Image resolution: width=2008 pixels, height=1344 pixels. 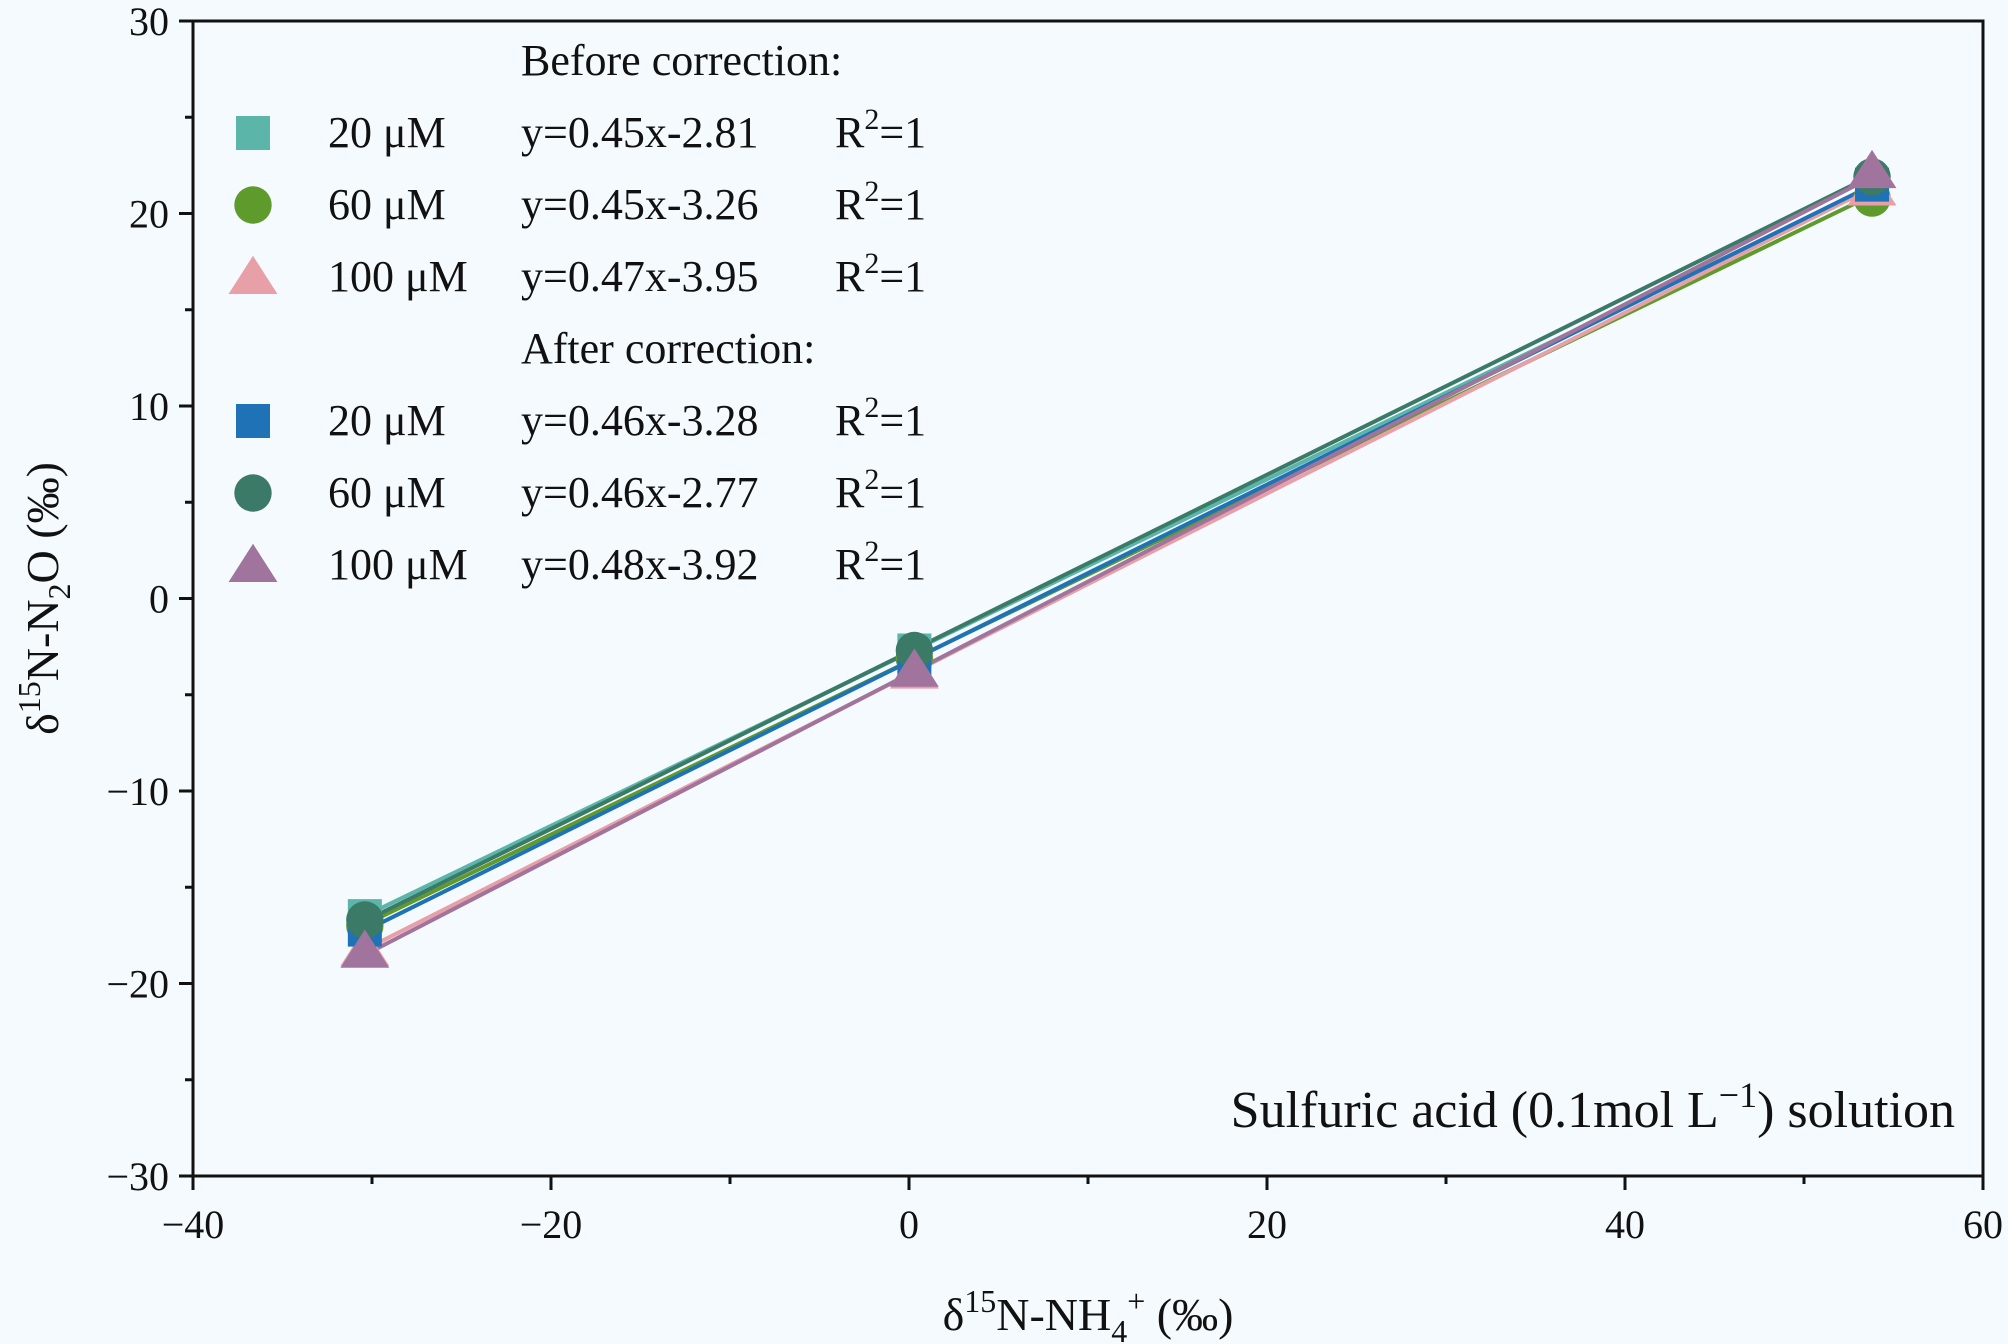 What do you see at coordinates (159, 599) in the screenshot?
I see `y-tick-label: 0` at bounding box center [159, 599].